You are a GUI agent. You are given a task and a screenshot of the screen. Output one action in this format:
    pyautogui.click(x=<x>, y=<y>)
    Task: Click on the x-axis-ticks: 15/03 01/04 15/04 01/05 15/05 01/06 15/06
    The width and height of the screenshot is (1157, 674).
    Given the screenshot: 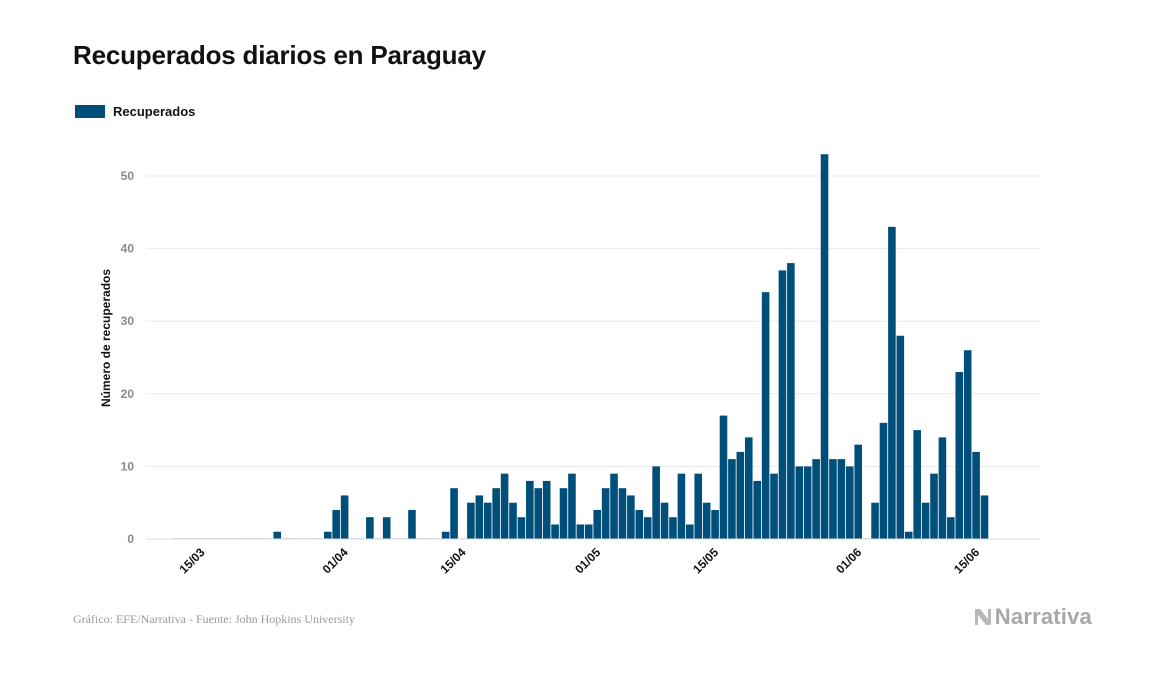 What is the action you would take?
    pyautogui.click(x=579, y=560)
    